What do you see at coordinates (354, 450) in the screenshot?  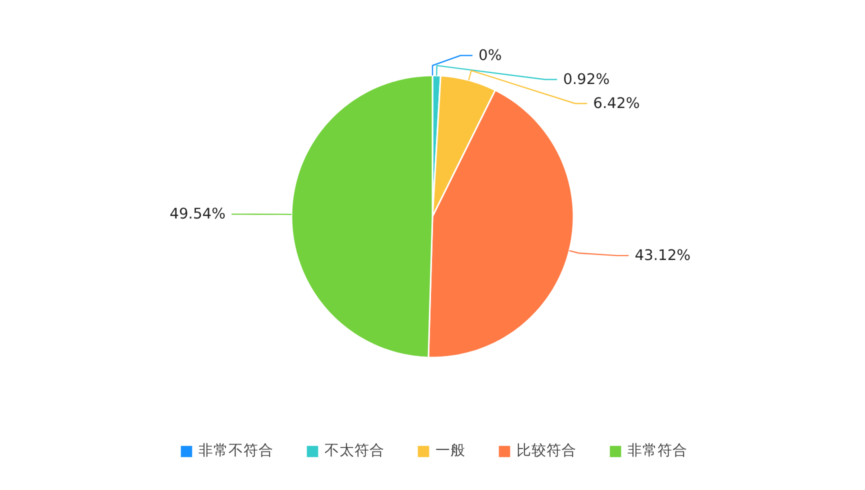 I see `legend-label: 不太符合` at bounding box center [354, 450].